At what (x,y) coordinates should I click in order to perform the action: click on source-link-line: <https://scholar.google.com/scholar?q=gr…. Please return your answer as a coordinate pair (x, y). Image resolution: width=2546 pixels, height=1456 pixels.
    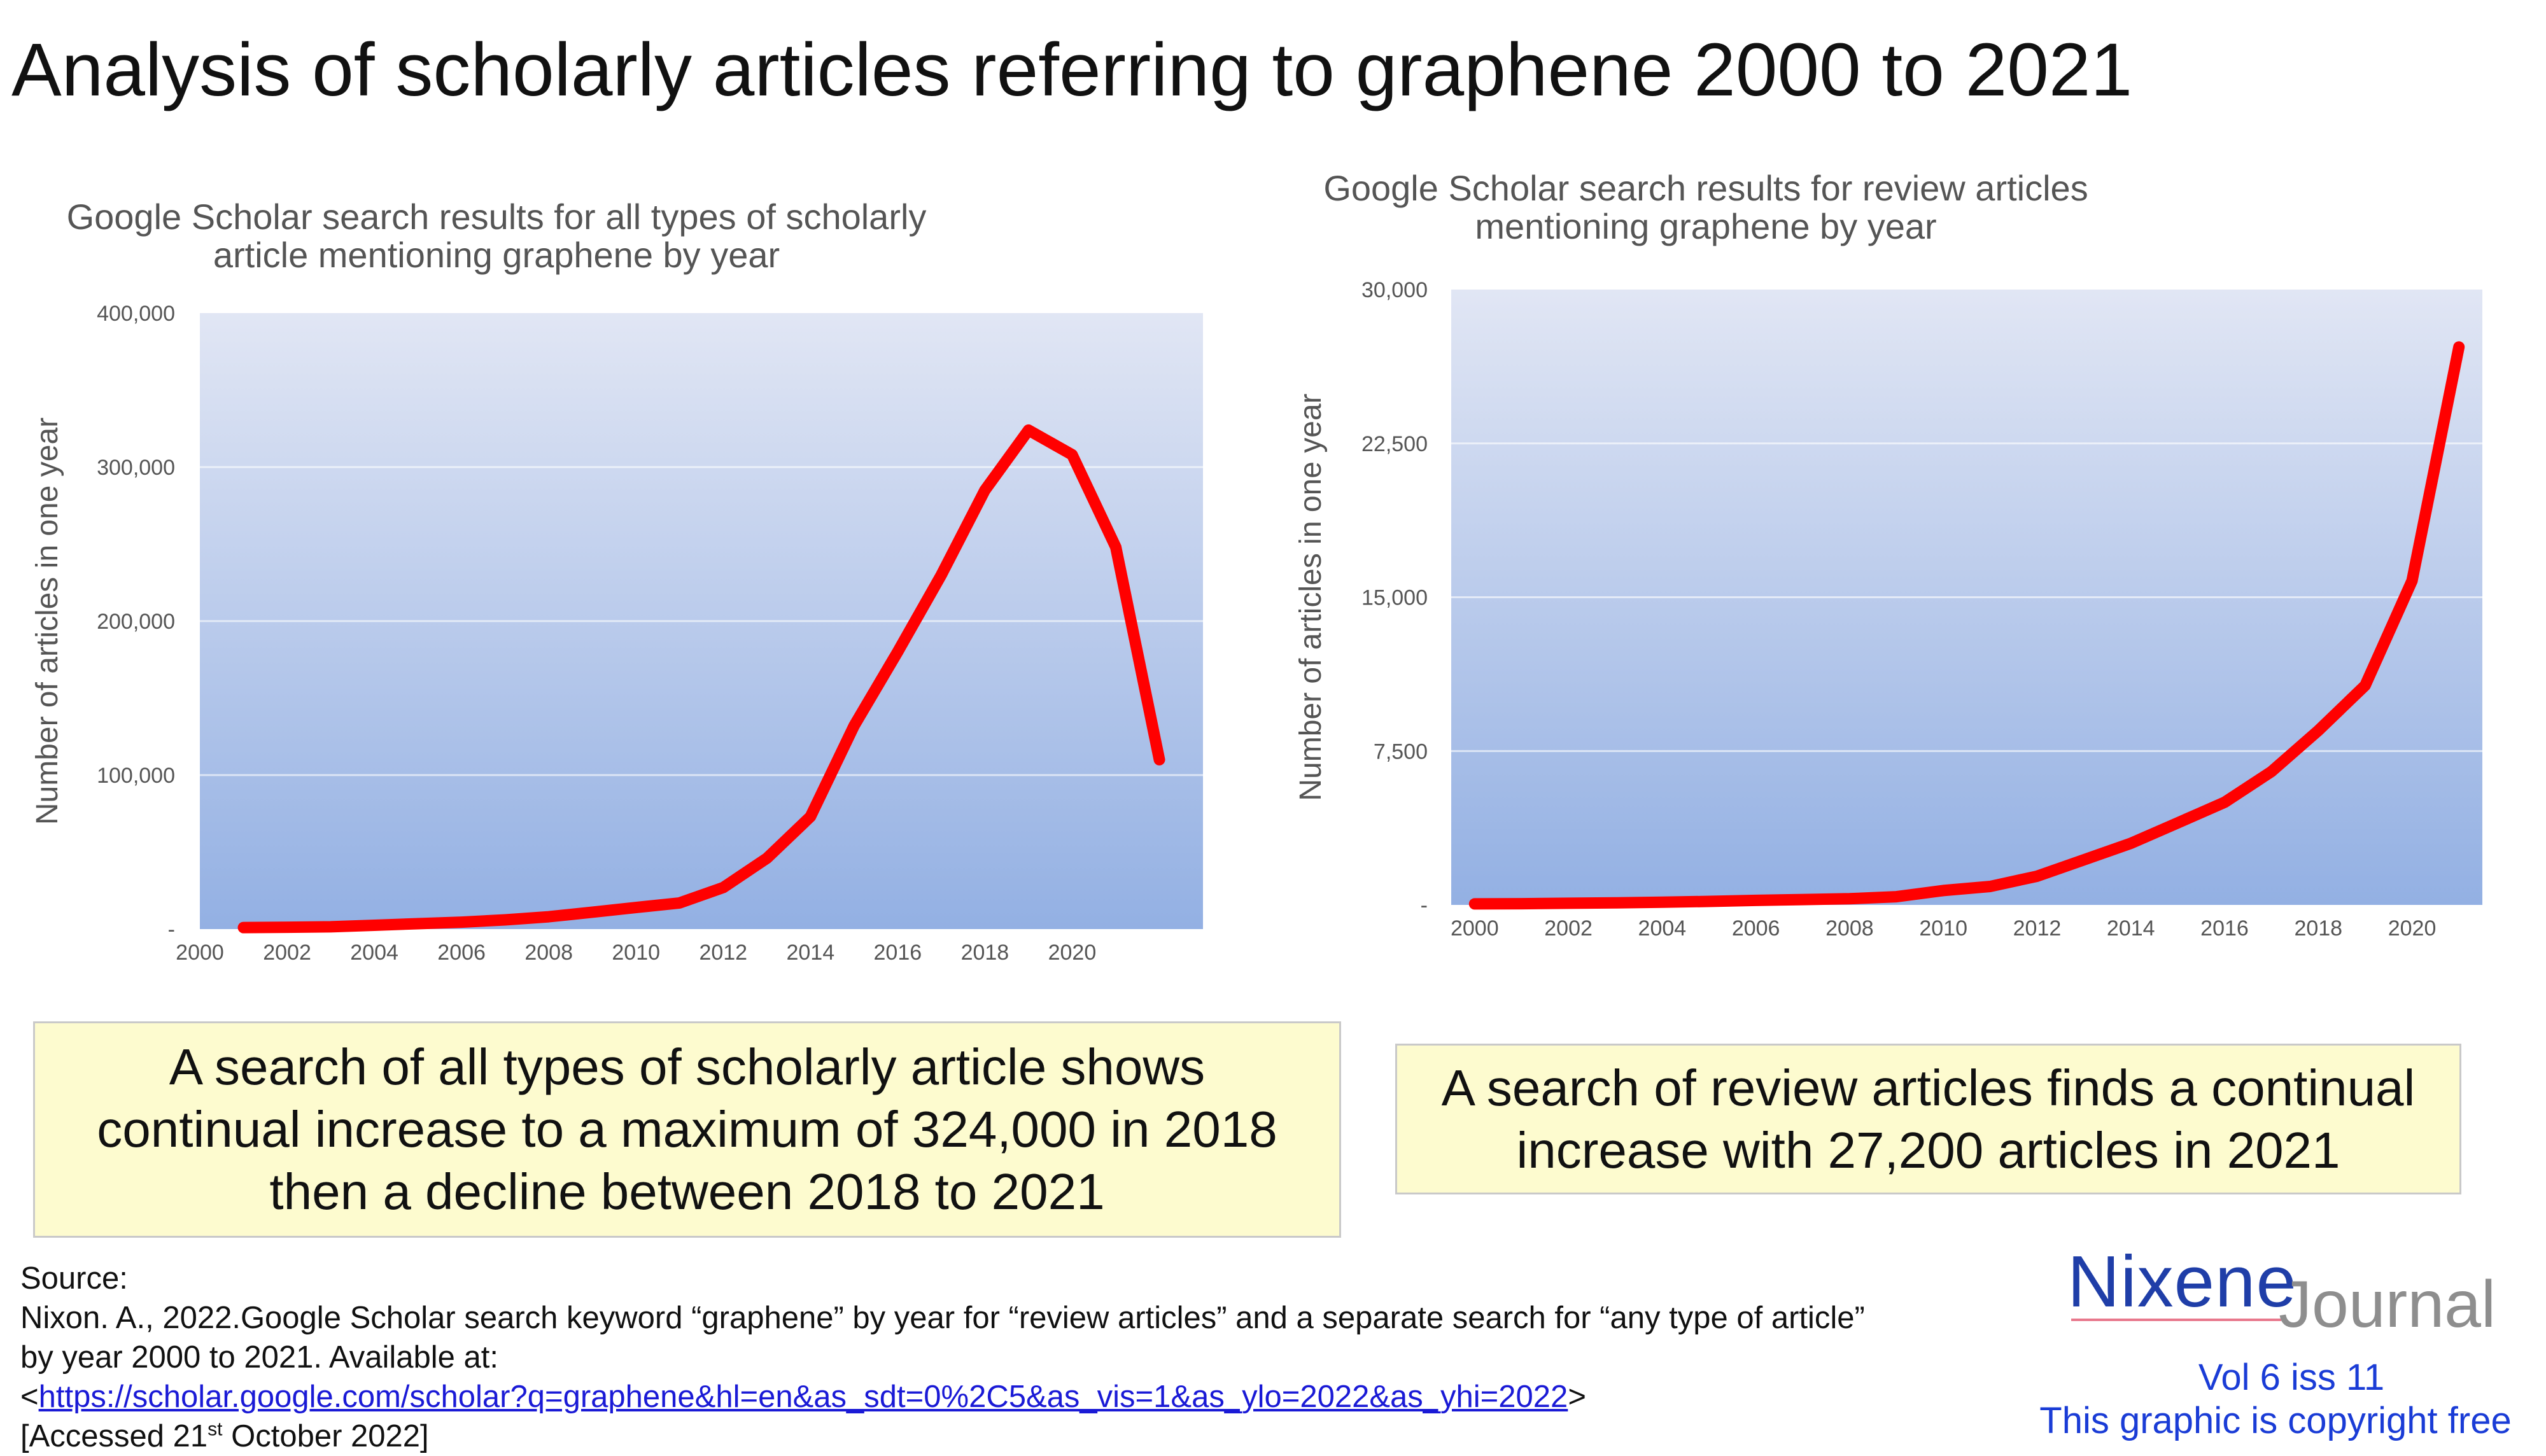
    Looking at the image, I should click on (1007, 1397).